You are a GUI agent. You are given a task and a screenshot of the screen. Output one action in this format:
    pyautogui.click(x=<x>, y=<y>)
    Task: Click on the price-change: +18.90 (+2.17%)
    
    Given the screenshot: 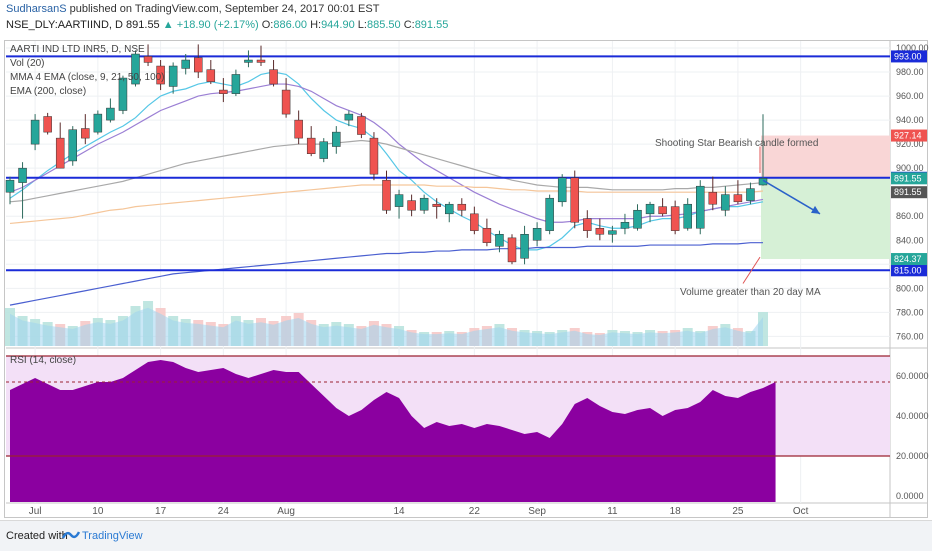 What is the action you would take?
    pyautogui.click(x=217, y=25)
    